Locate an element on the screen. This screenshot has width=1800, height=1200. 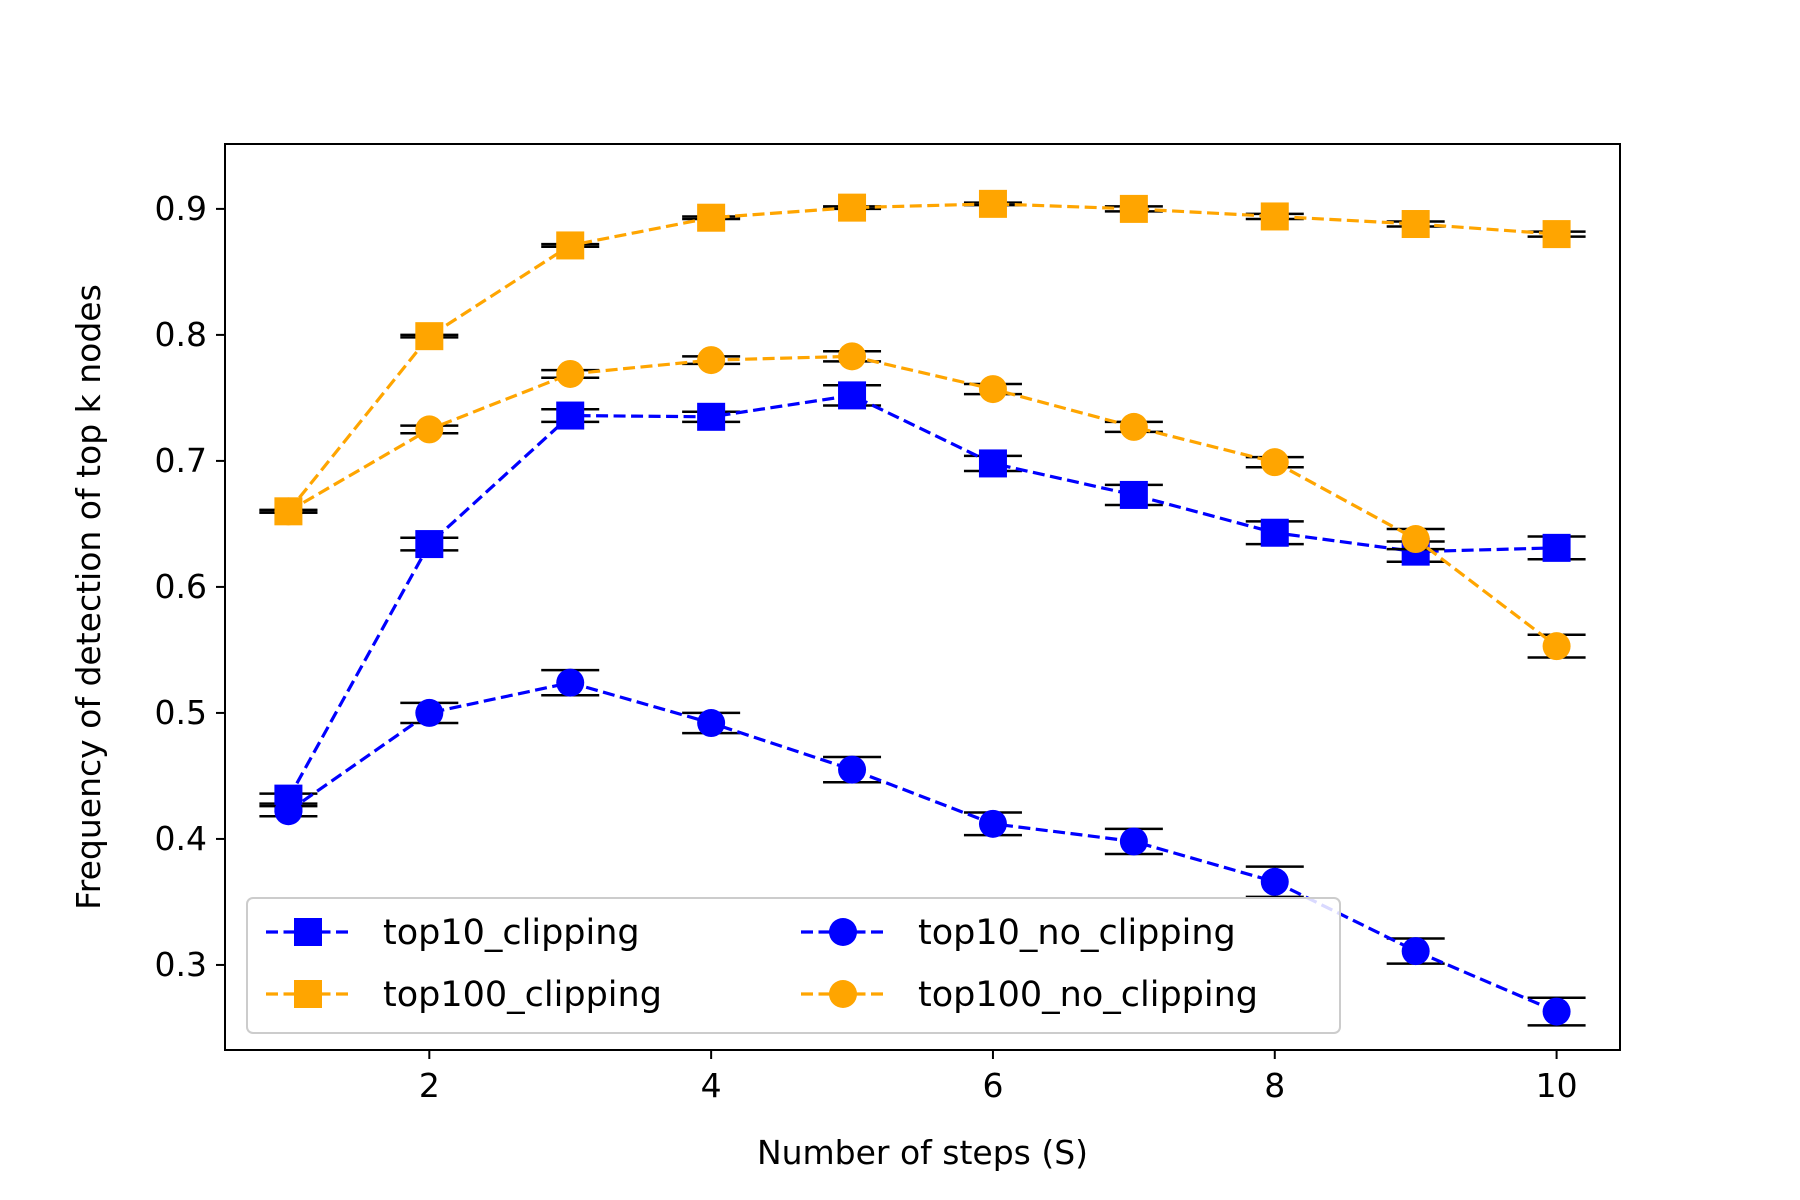
x-tick-label-4: 10 is located at coordinates (1557, 1085).